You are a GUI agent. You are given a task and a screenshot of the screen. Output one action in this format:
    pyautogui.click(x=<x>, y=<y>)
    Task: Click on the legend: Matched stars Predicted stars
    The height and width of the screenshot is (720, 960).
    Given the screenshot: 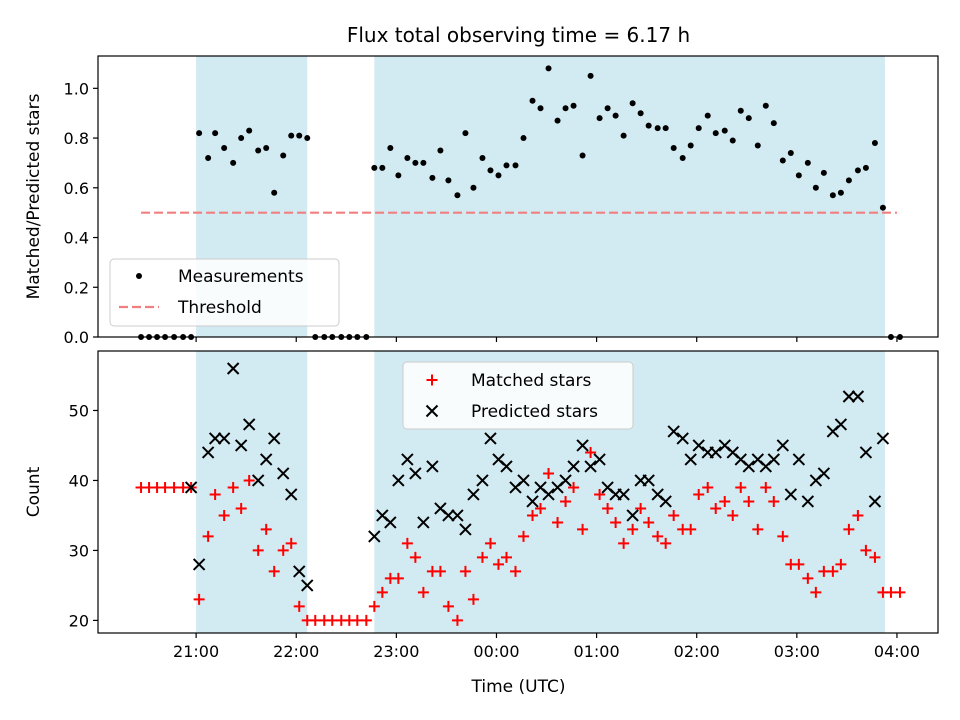 What is the action you would take?
    pyautogui.click(x=518, y=395)
    